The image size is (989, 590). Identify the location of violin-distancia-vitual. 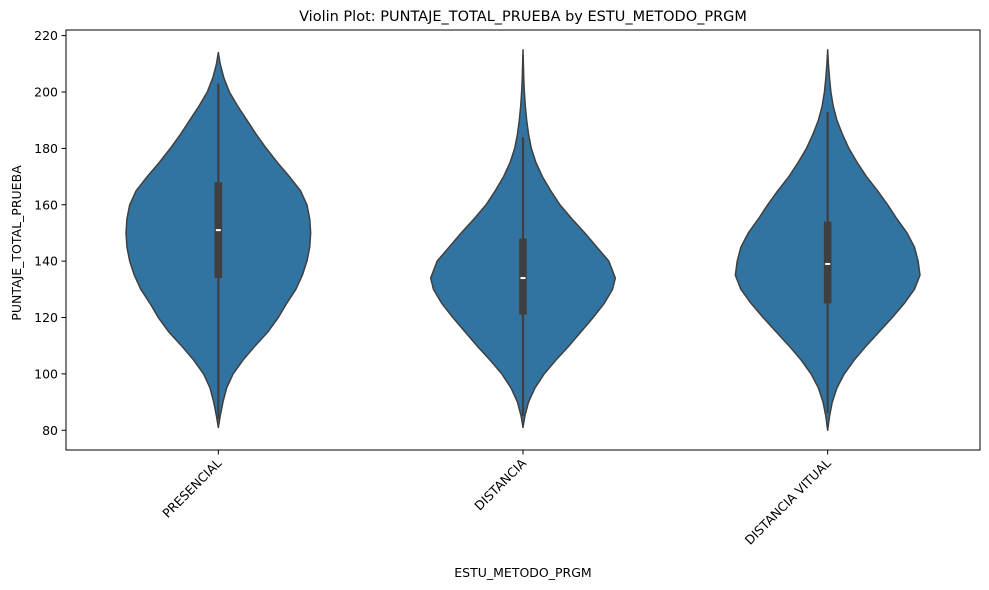
(827, 240).